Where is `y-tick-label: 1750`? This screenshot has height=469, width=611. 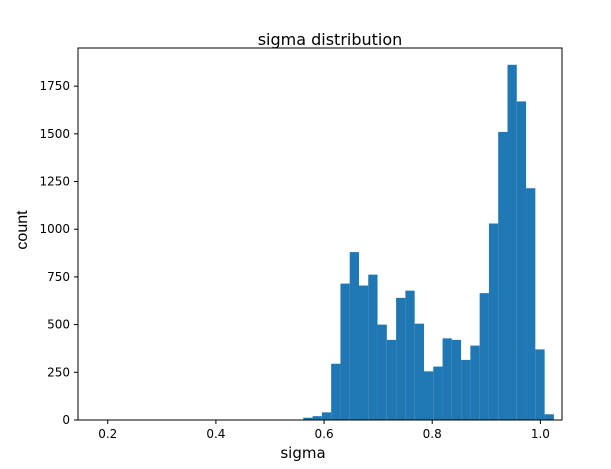
y-tick-label: 1750 is located at coordinates (54, 86).